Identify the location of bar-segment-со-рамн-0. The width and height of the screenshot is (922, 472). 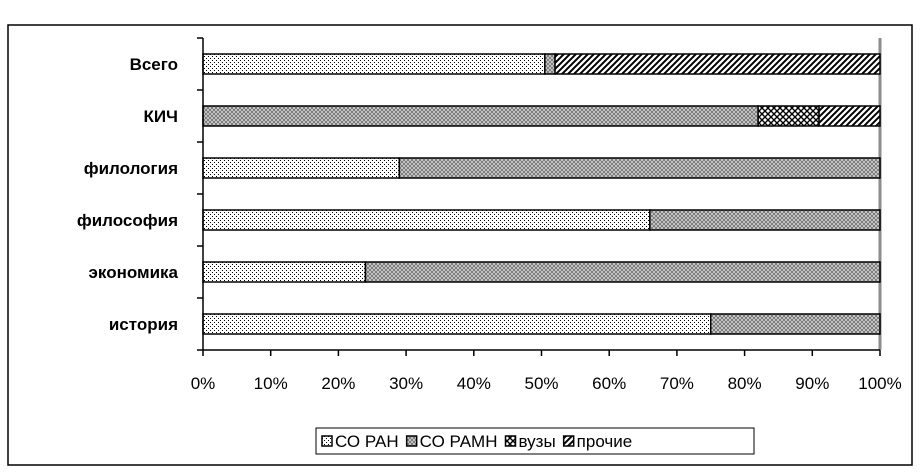
(550, 64).